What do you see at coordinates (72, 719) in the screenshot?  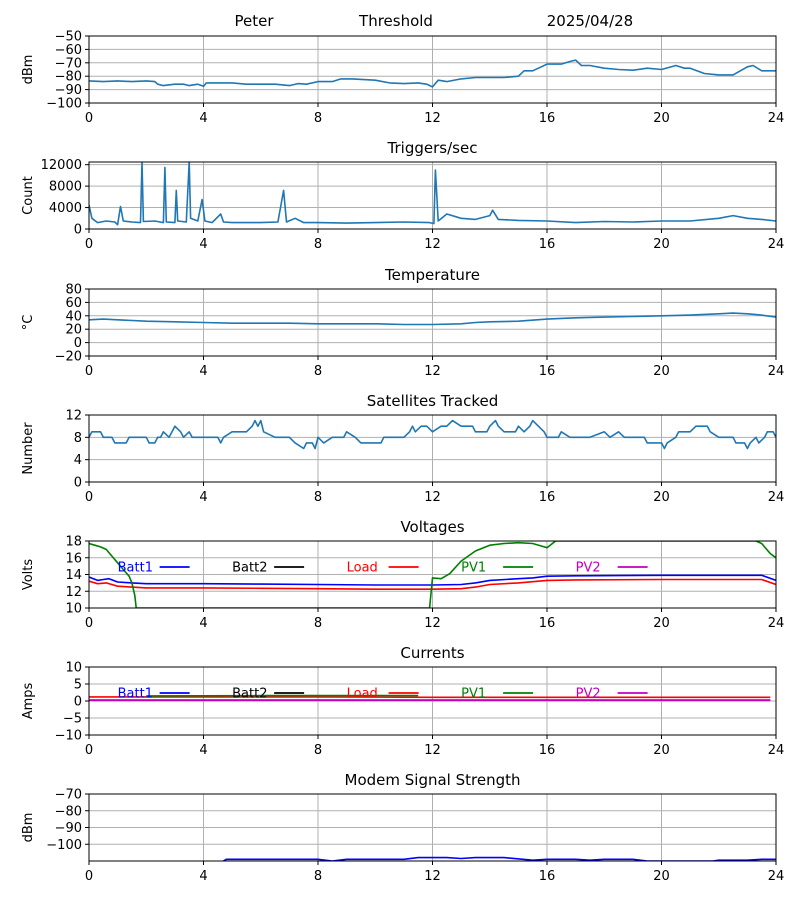 I see `y-tick-label: −5` at bounding box center [72, 719].